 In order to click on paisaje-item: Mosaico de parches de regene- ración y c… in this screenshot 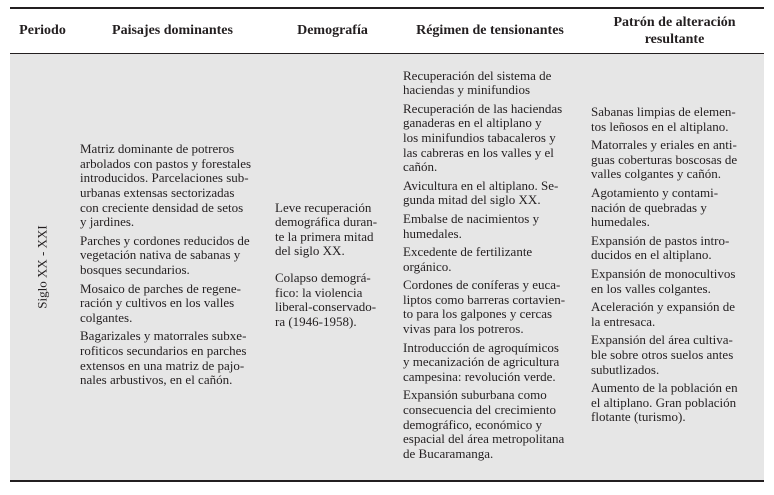, I will do `click(160, 302)`.